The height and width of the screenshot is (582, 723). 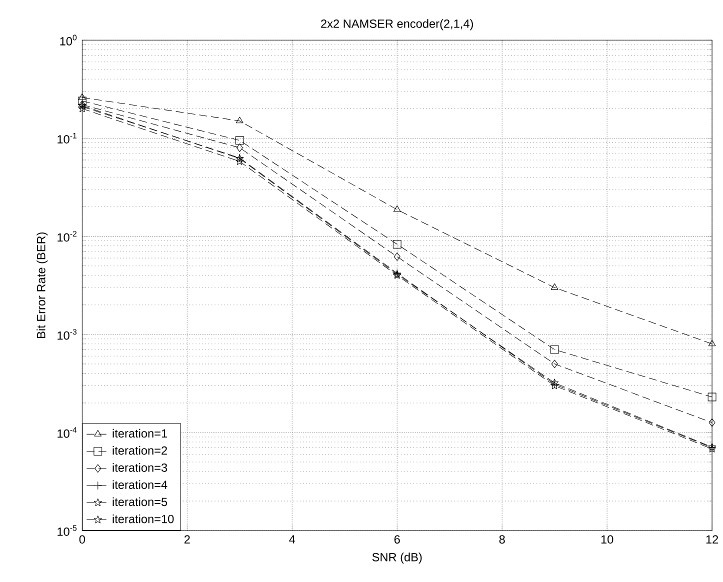 I want to click on x-tick-label: 6, so click(x=397, y=539).